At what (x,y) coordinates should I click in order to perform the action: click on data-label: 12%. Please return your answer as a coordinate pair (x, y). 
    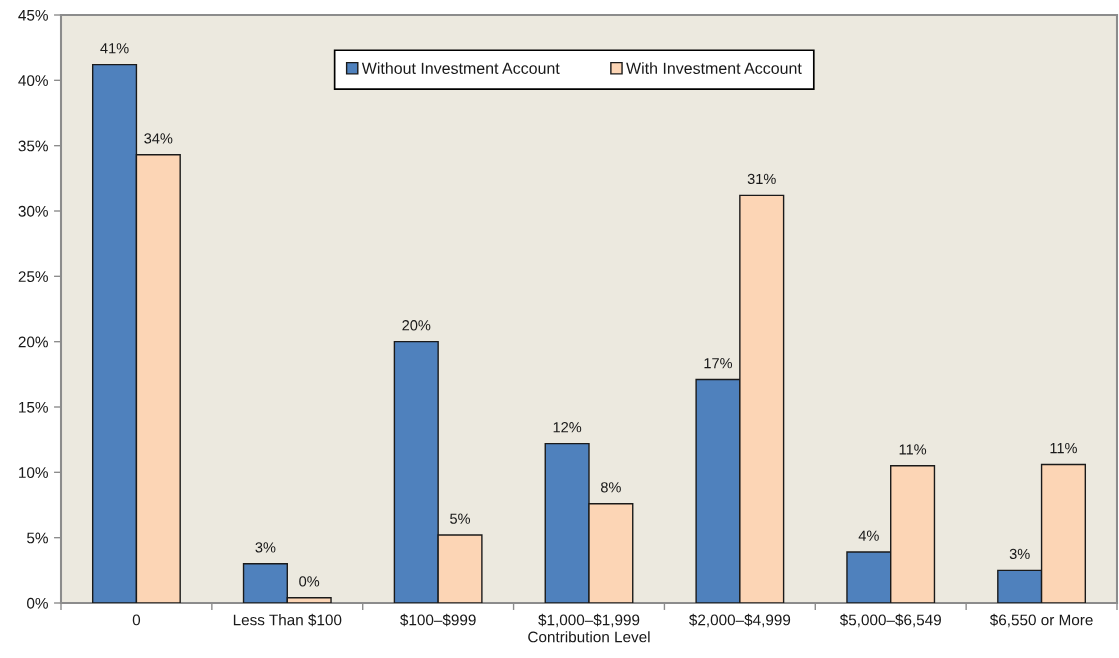
    Looking at the image, I should click on (567, 427).